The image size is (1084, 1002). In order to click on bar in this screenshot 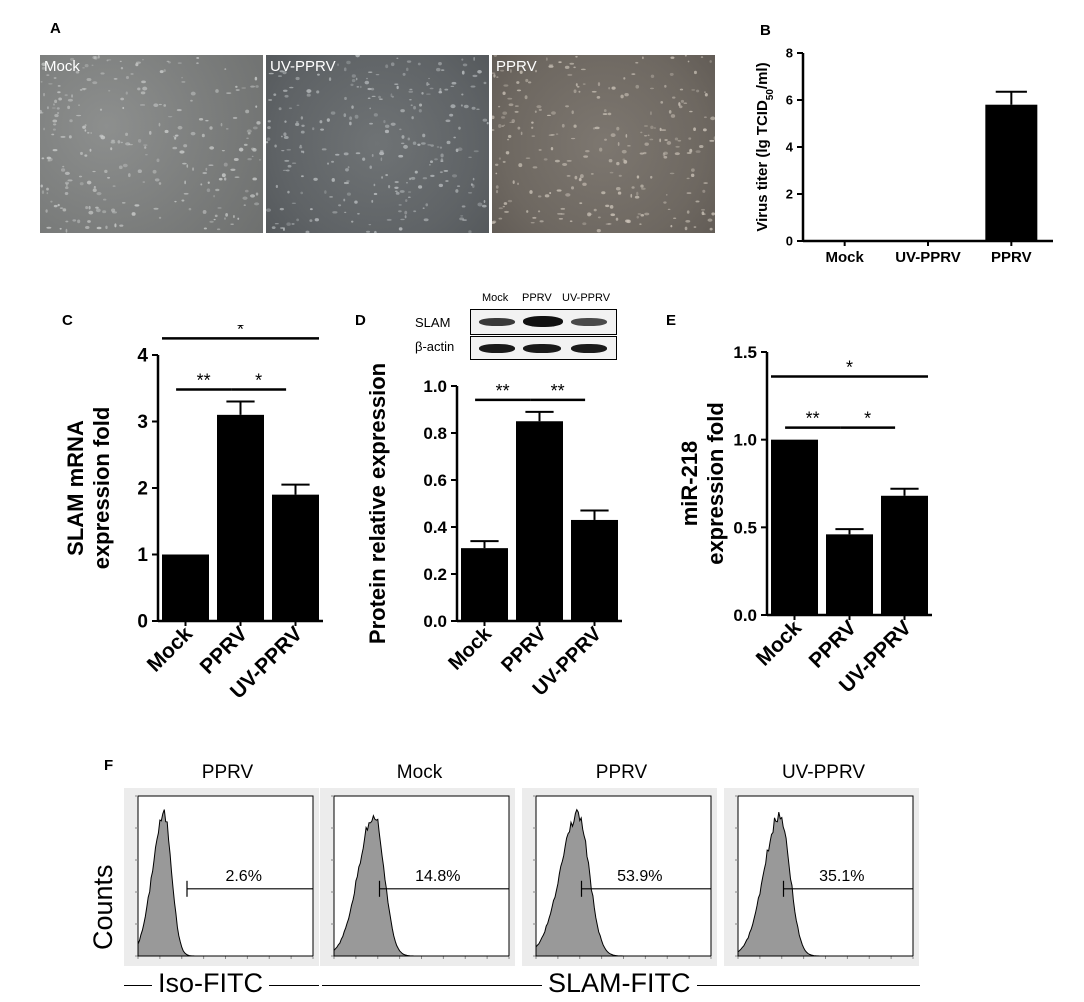, I will do `click(240, 517)`.